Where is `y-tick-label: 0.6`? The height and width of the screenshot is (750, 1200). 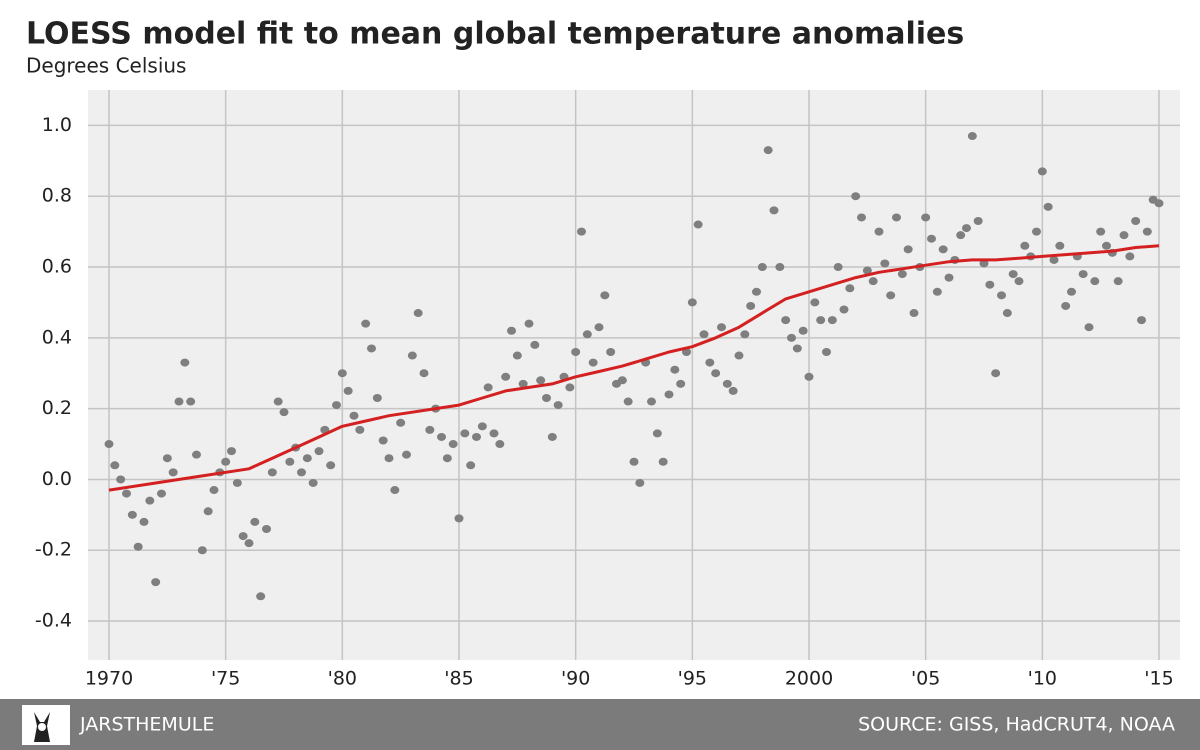 y-tick-label: 0.6 is located at coordinates (57, 267).